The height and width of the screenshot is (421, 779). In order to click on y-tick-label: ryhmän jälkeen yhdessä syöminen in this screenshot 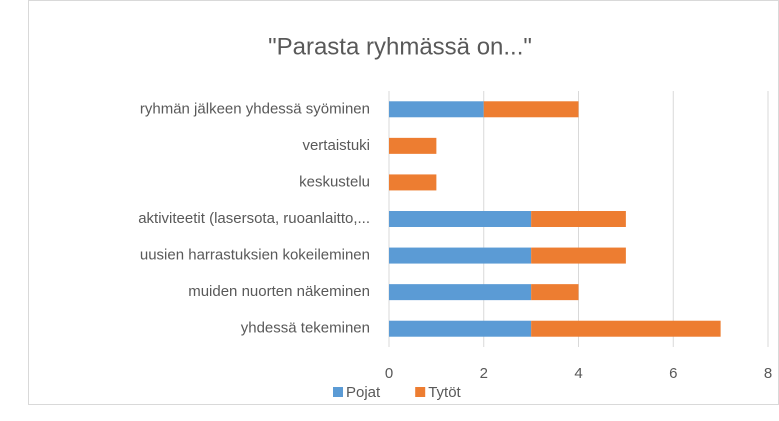, I will do `click(255, 108)`.